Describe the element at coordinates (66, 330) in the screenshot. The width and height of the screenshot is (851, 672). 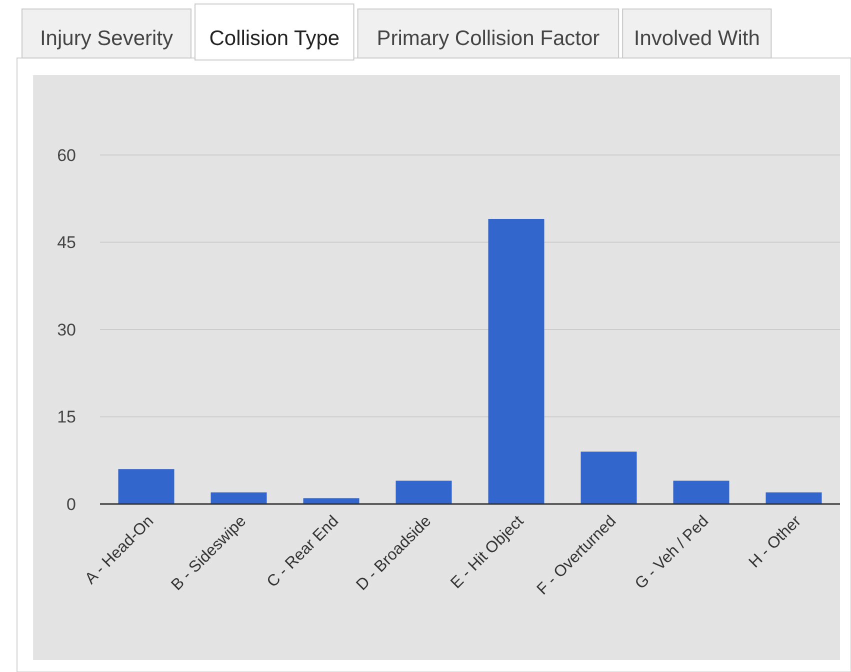
I see `y-tick-label: 30` at that location.